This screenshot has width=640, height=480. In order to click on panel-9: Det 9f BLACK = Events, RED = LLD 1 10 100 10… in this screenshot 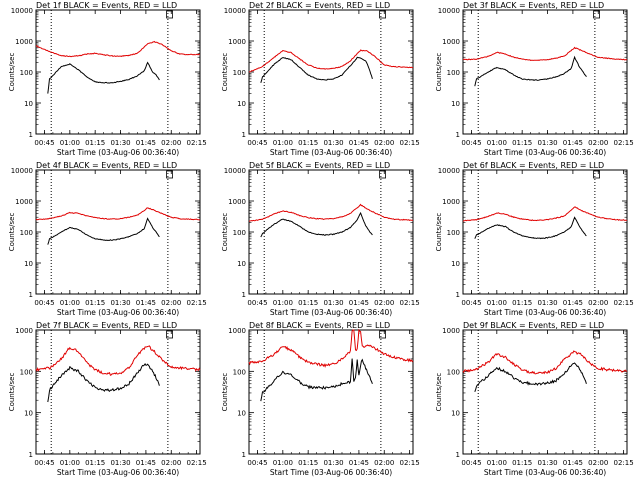, I will do `click(534, 399)`.